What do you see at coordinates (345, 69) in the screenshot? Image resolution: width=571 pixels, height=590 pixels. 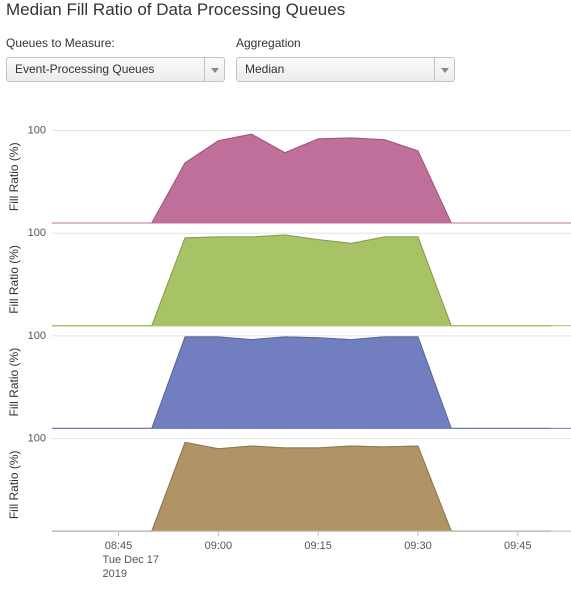 I see `dropdown: Median` at bounding box center [345, 69].